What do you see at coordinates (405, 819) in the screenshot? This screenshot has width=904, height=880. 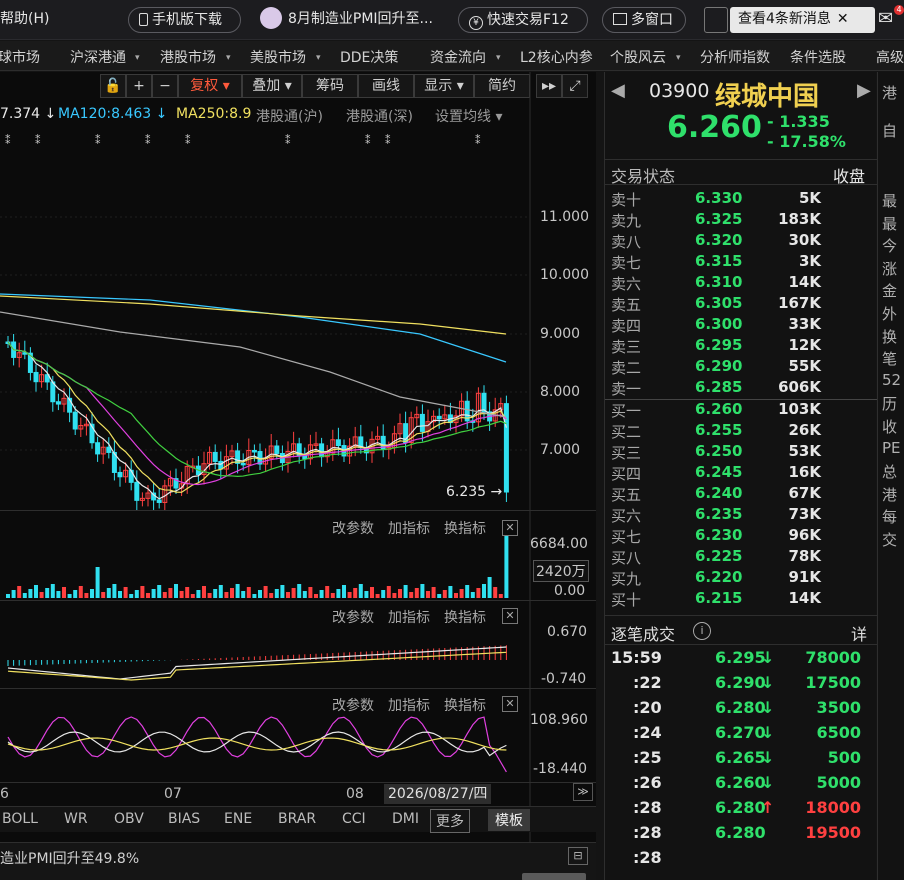 I see `tab-dmi: DMI` at bounding box center [405, 819].